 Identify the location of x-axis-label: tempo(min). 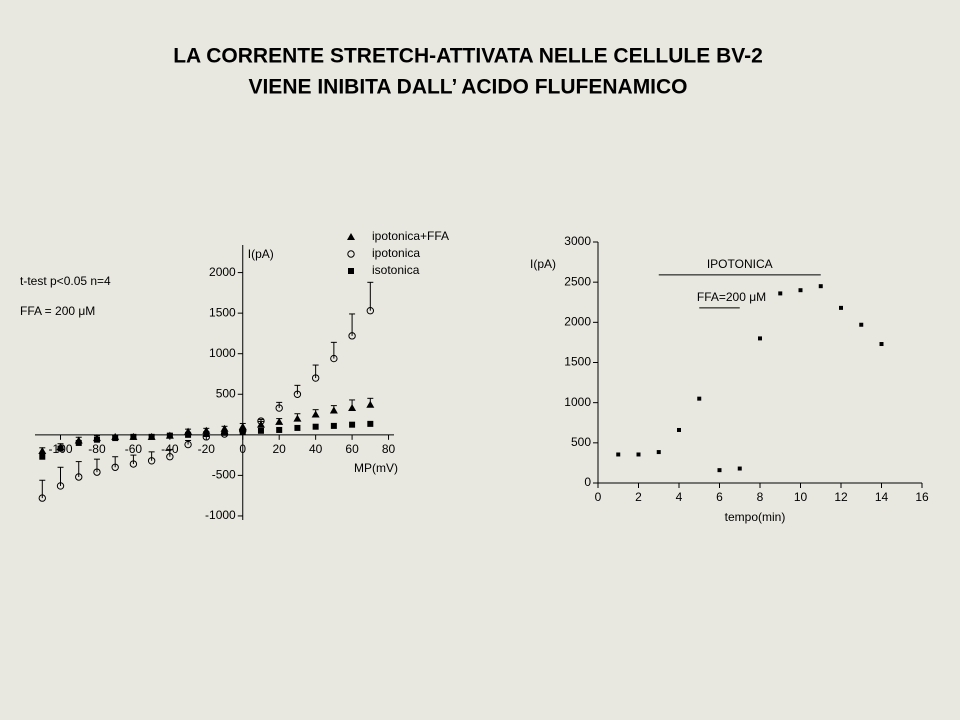
(755, 517).